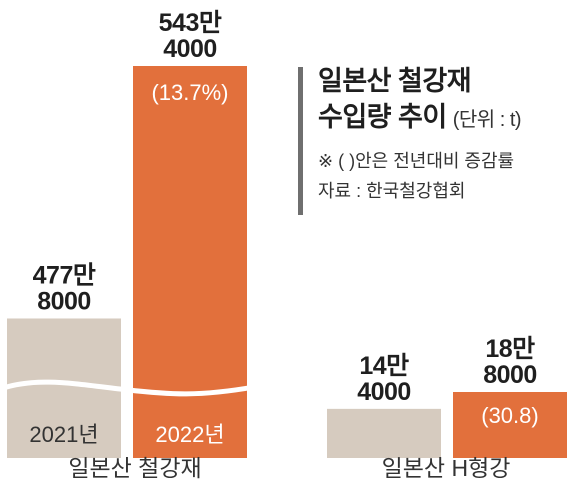 This screenshot has height=502, width=570. Describe the element at coordinates (384, 392) in the screenshot. I see `value-label-hbeam-2021-line2: 4000` at that location.